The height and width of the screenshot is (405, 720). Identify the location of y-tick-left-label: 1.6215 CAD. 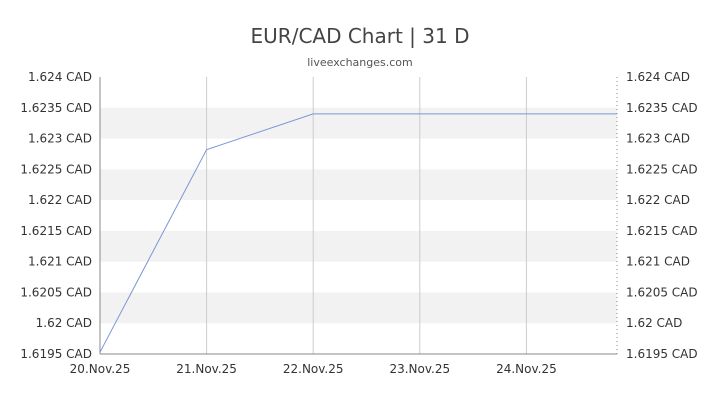
(56, 231).